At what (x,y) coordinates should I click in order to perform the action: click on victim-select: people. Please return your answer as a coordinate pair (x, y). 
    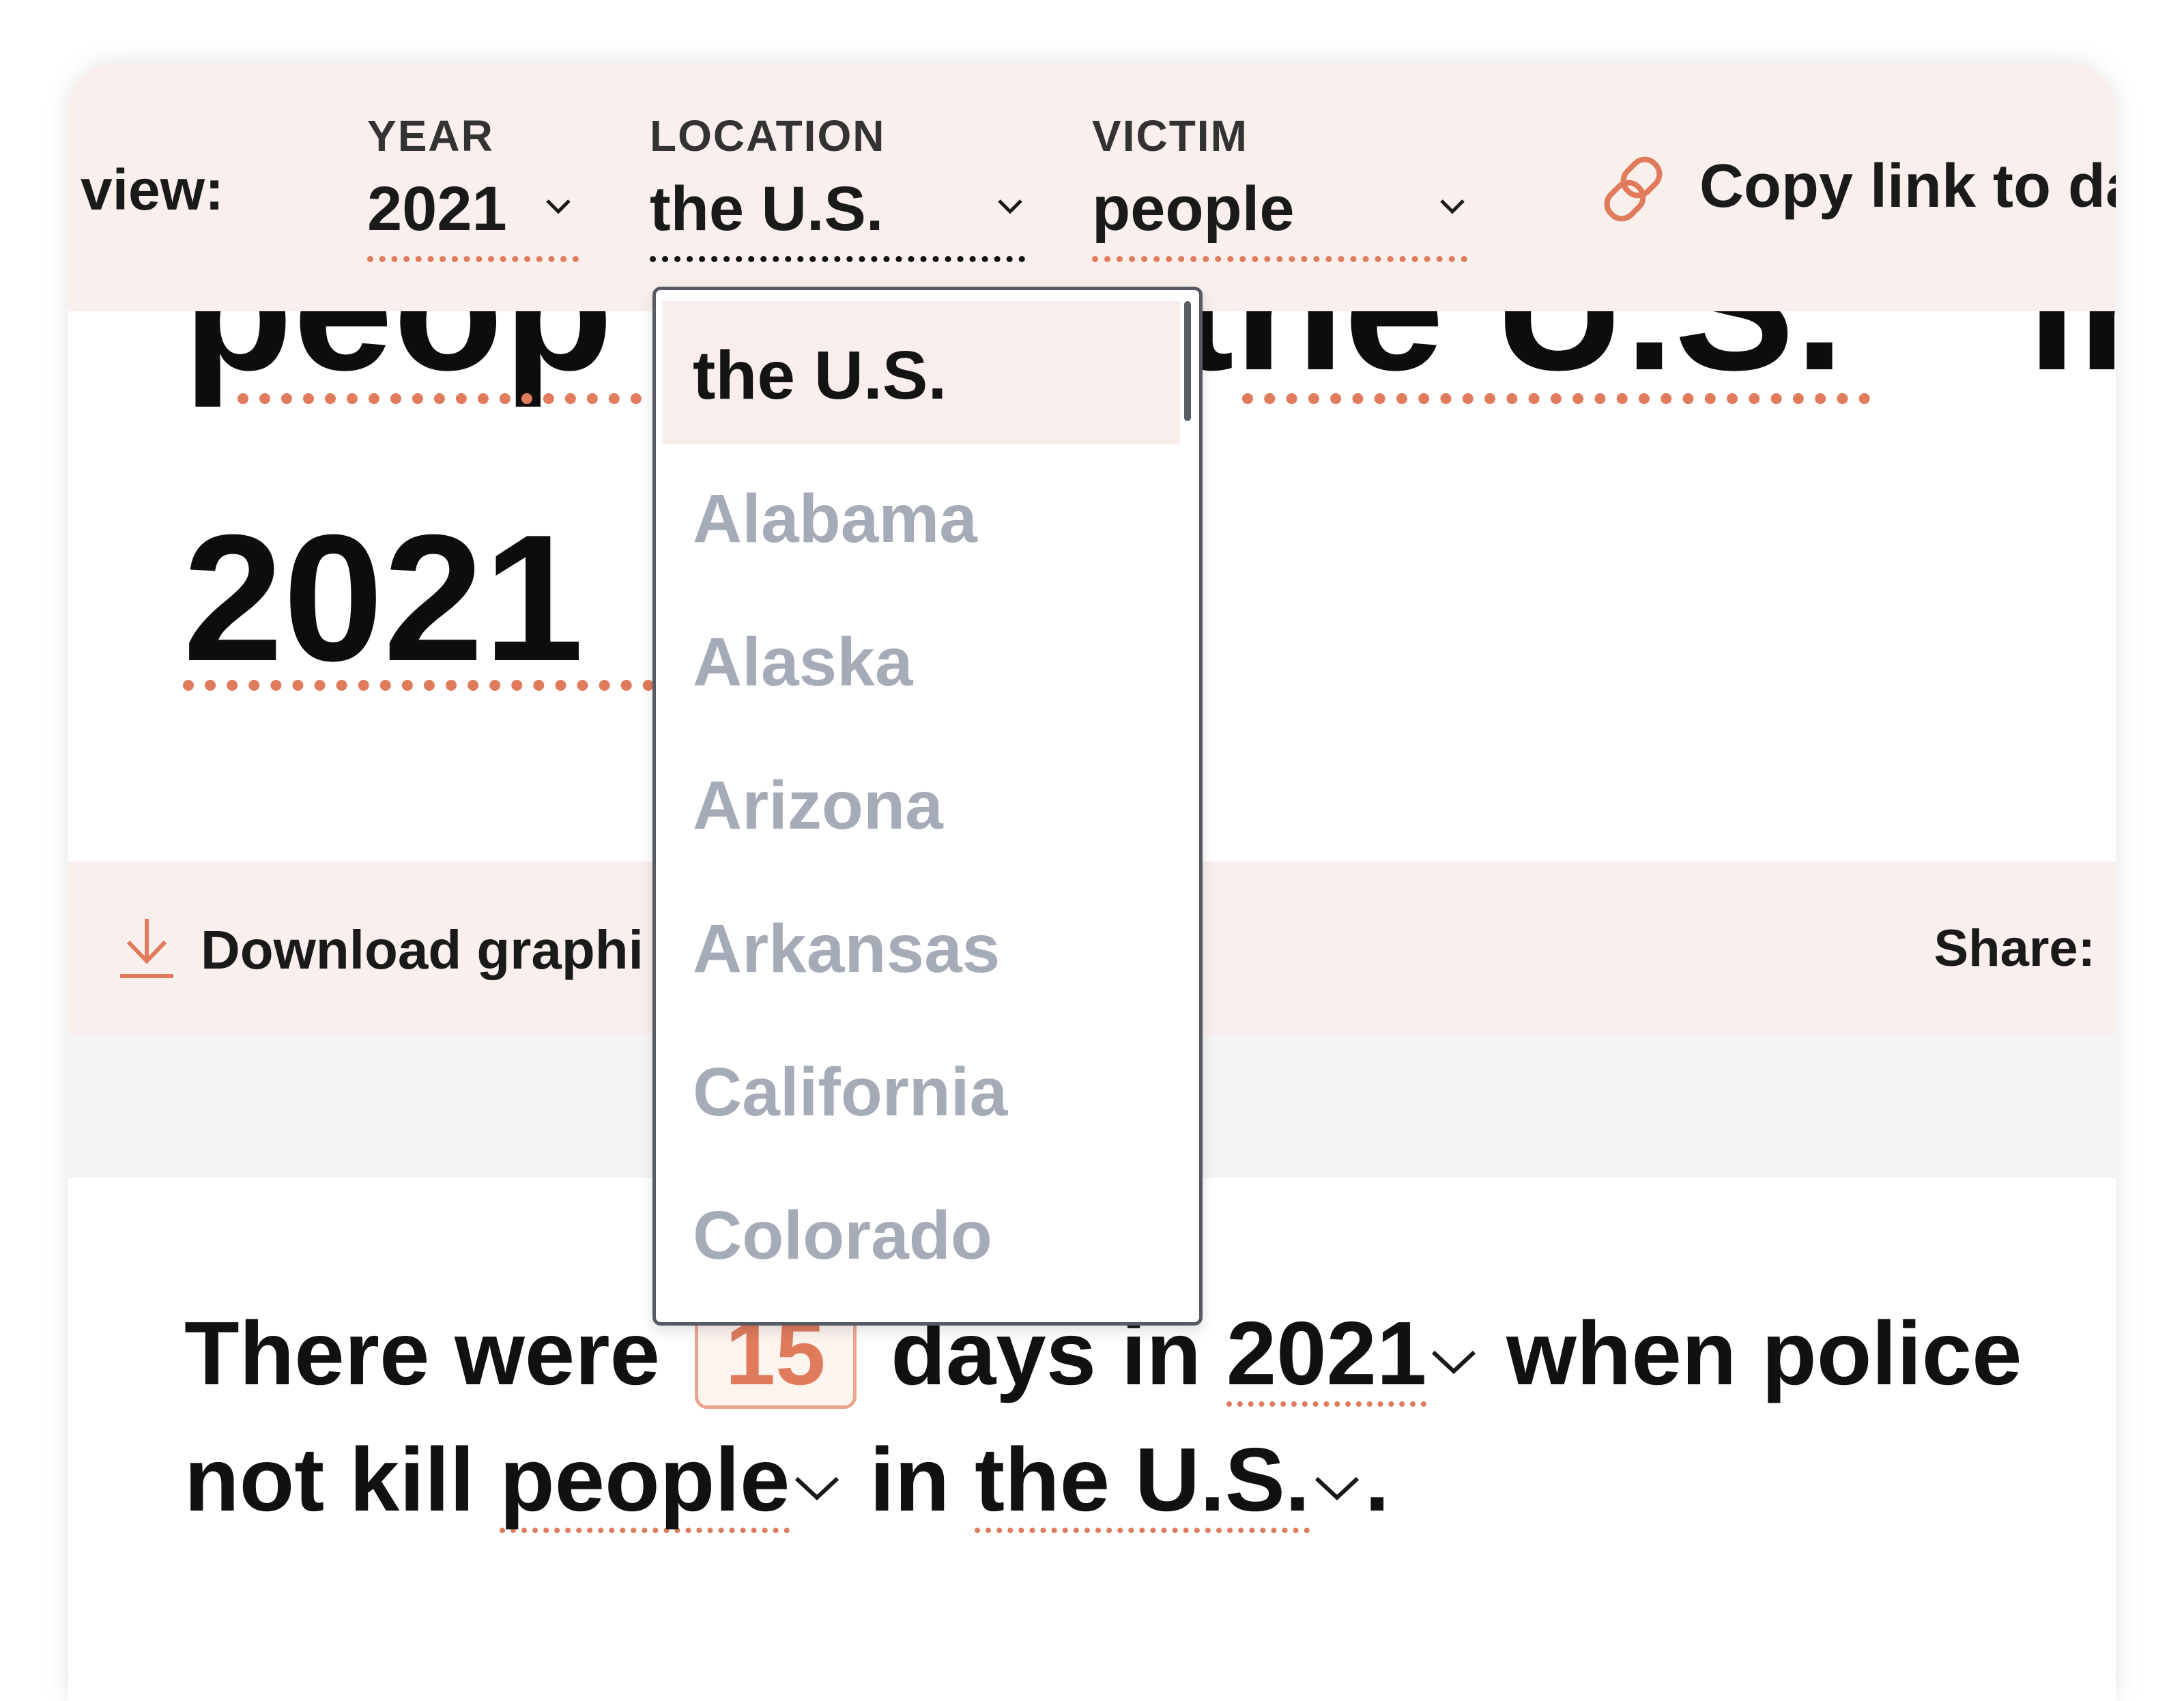
    Looking at the image, I should click on (1279, 217).